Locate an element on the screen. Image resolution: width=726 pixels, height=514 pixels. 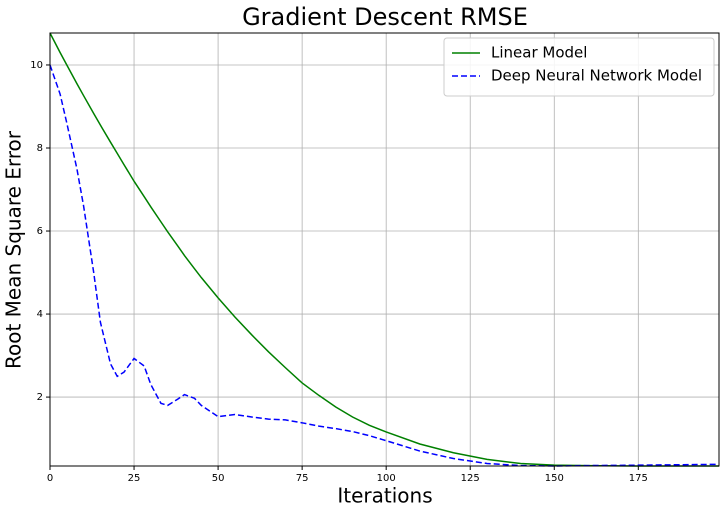
x-tick-label: 150 is located at coordinates (554, 478).